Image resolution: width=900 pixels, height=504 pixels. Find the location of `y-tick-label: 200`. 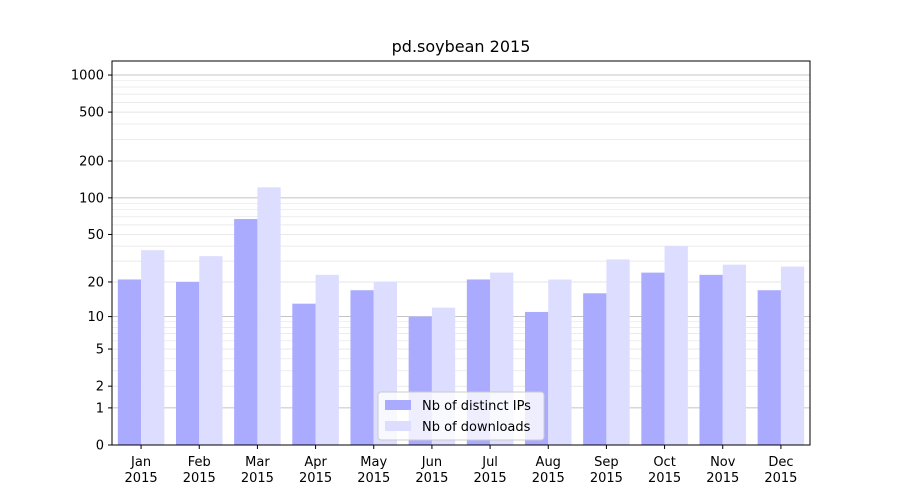

y-tick-label: 200 is located at coordinates (91, 162).